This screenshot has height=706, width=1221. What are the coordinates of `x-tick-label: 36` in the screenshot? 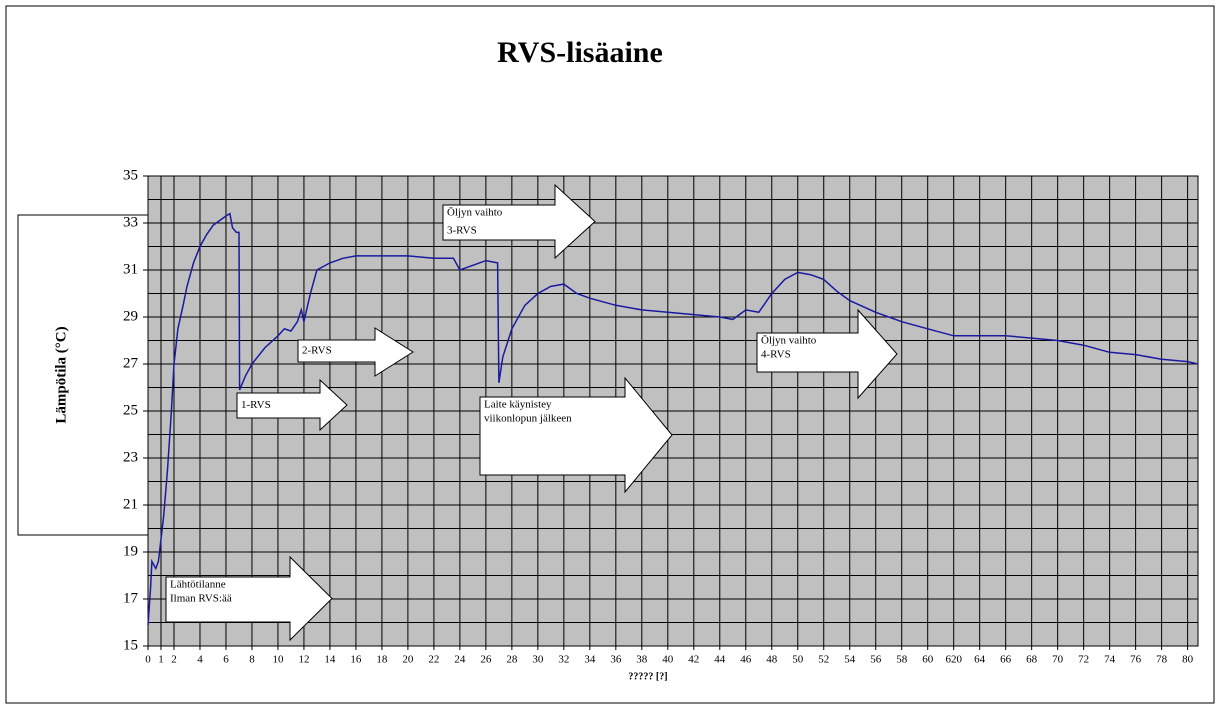 It's located at (616, 660).